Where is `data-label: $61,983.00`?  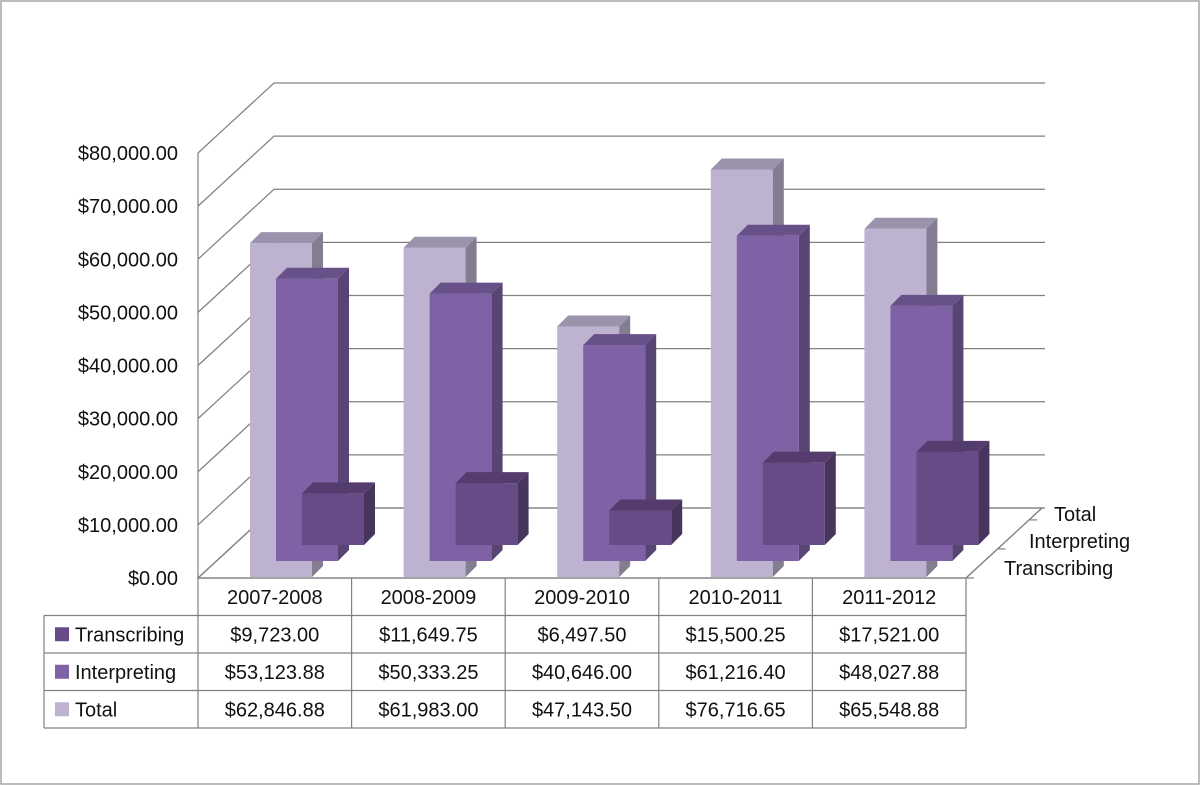 data-label: $61,983.00 is located at coordinates (428, 710).